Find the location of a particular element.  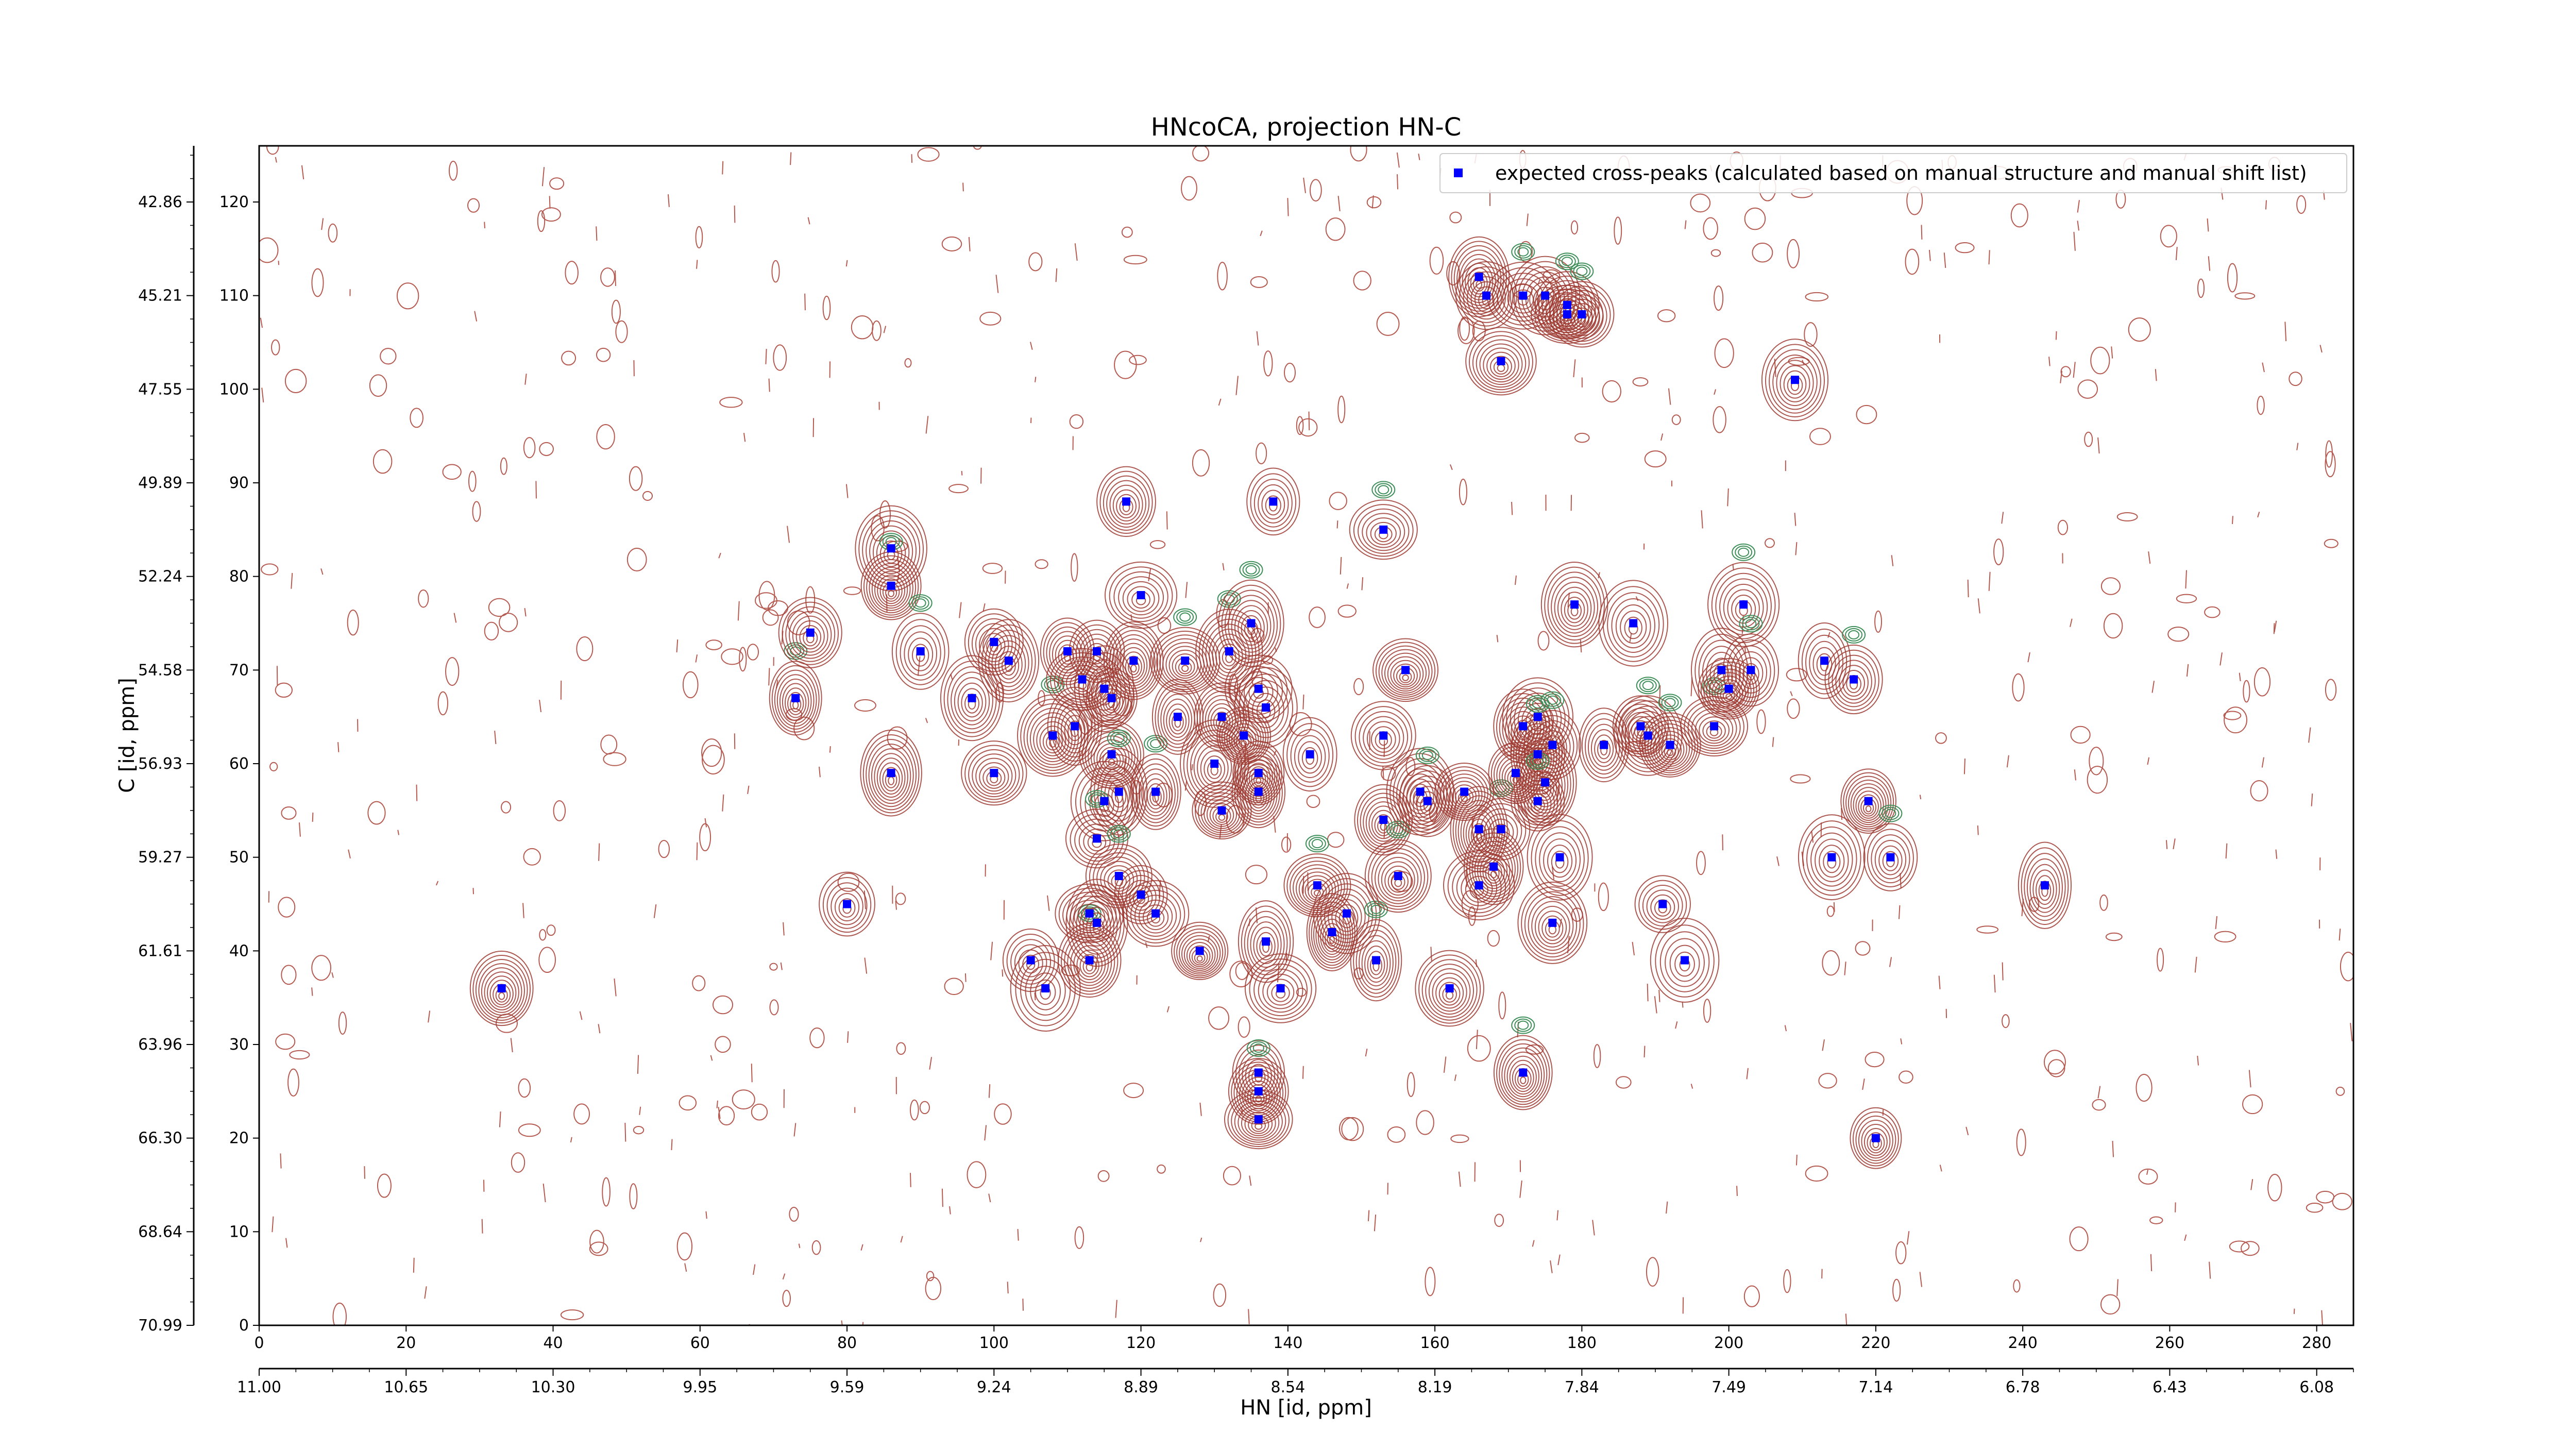

y-index-tick-label: 100 is located at coordinates (234, 389).